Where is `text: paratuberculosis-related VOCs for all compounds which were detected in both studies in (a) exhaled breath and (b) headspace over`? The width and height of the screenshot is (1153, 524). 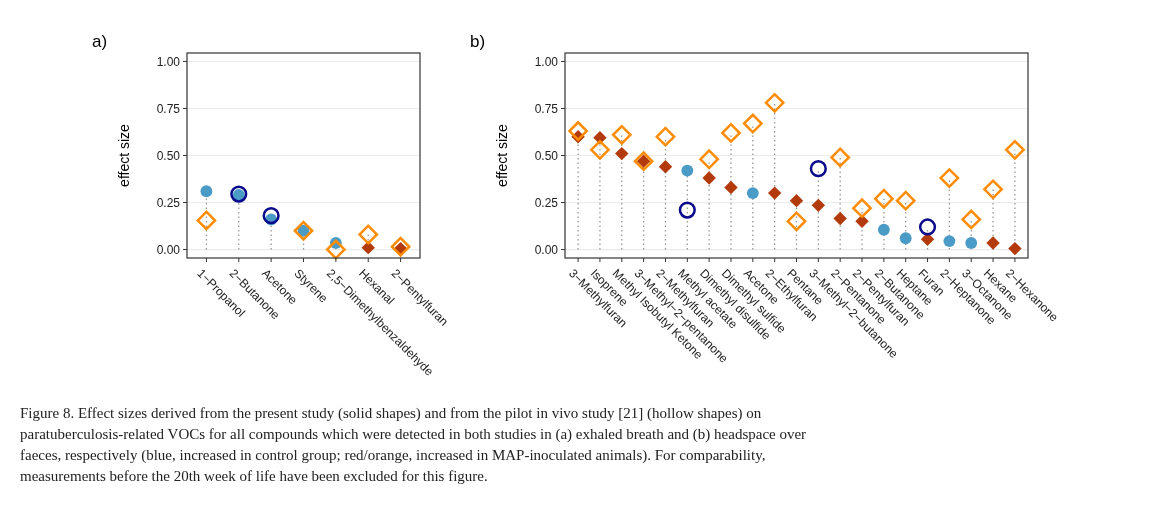 text: paratuberculosis-related VOCs for all compounds which were detected in both studies in (a) exhaled breath and (b) headspace over is located at coordinates (413, 434).